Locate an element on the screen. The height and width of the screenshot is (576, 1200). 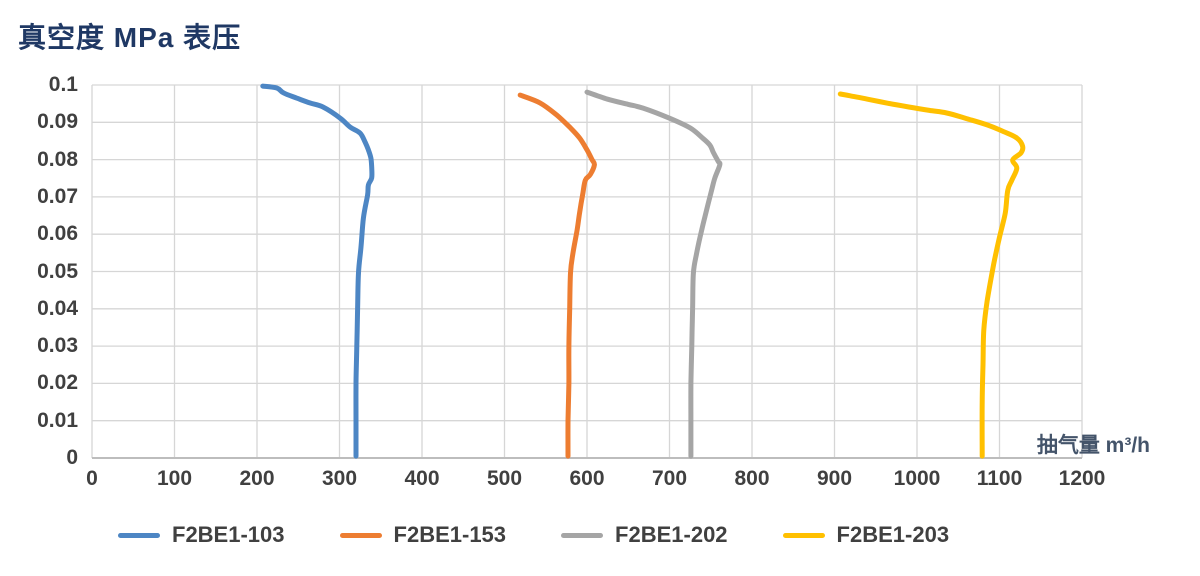
x-axis-tick-label: 100 is located at coordinates (174, 478).